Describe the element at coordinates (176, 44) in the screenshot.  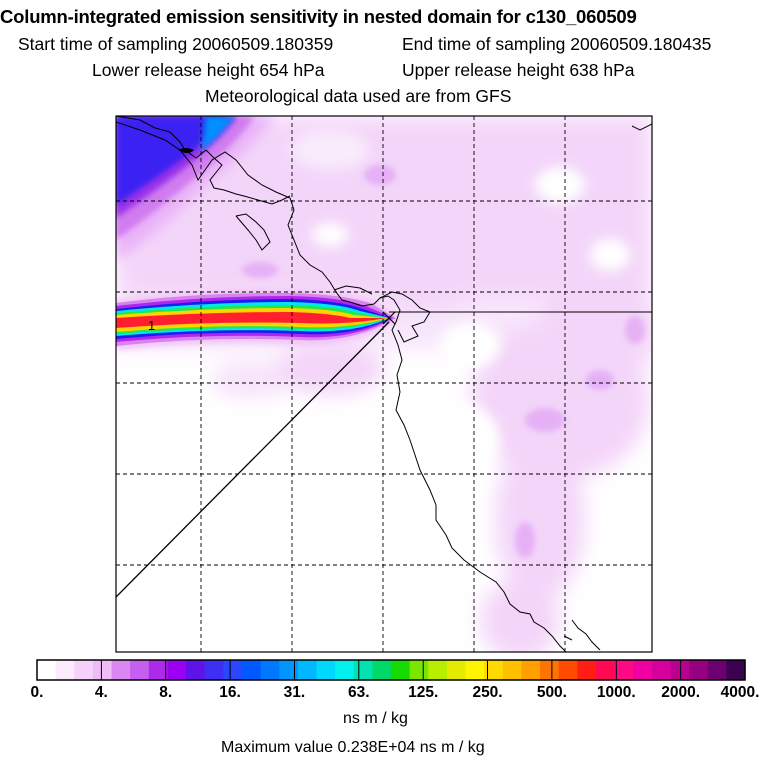
I see `start-time-label: Start time of sampling 20060509.180359` at that location.